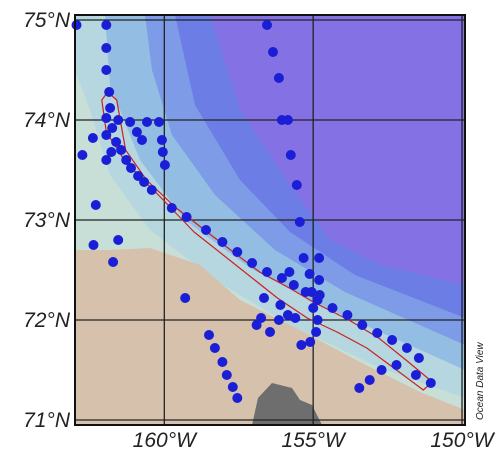  What do you see at coordinates (287, 404) in the screenshot?
I see `land-gray-area` at bounding box center [287, 404].